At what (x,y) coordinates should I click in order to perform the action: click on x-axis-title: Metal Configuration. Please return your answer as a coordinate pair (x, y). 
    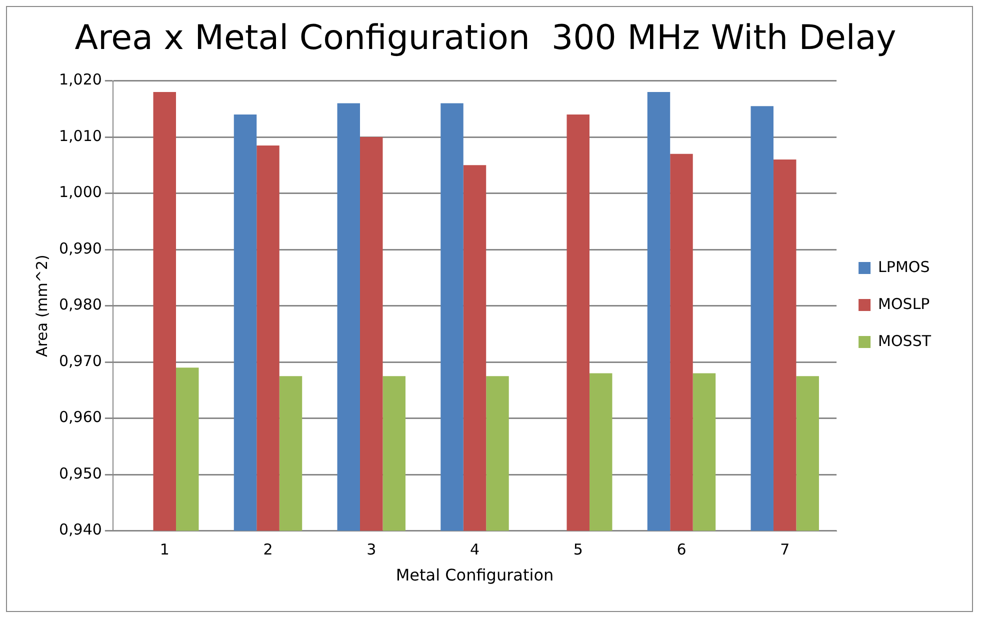
    Looking at the image, I should click on (475, 575).